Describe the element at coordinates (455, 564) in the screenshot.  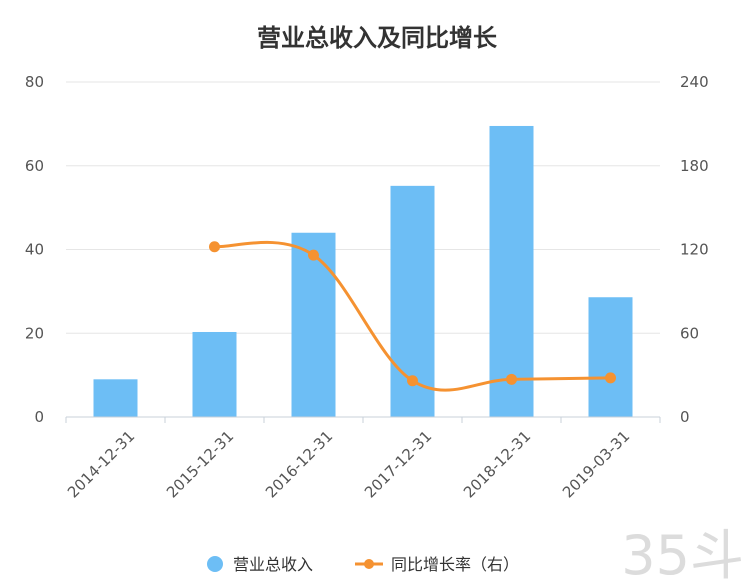
I see `legend-line-label: 同比增长率（右）` at that location.